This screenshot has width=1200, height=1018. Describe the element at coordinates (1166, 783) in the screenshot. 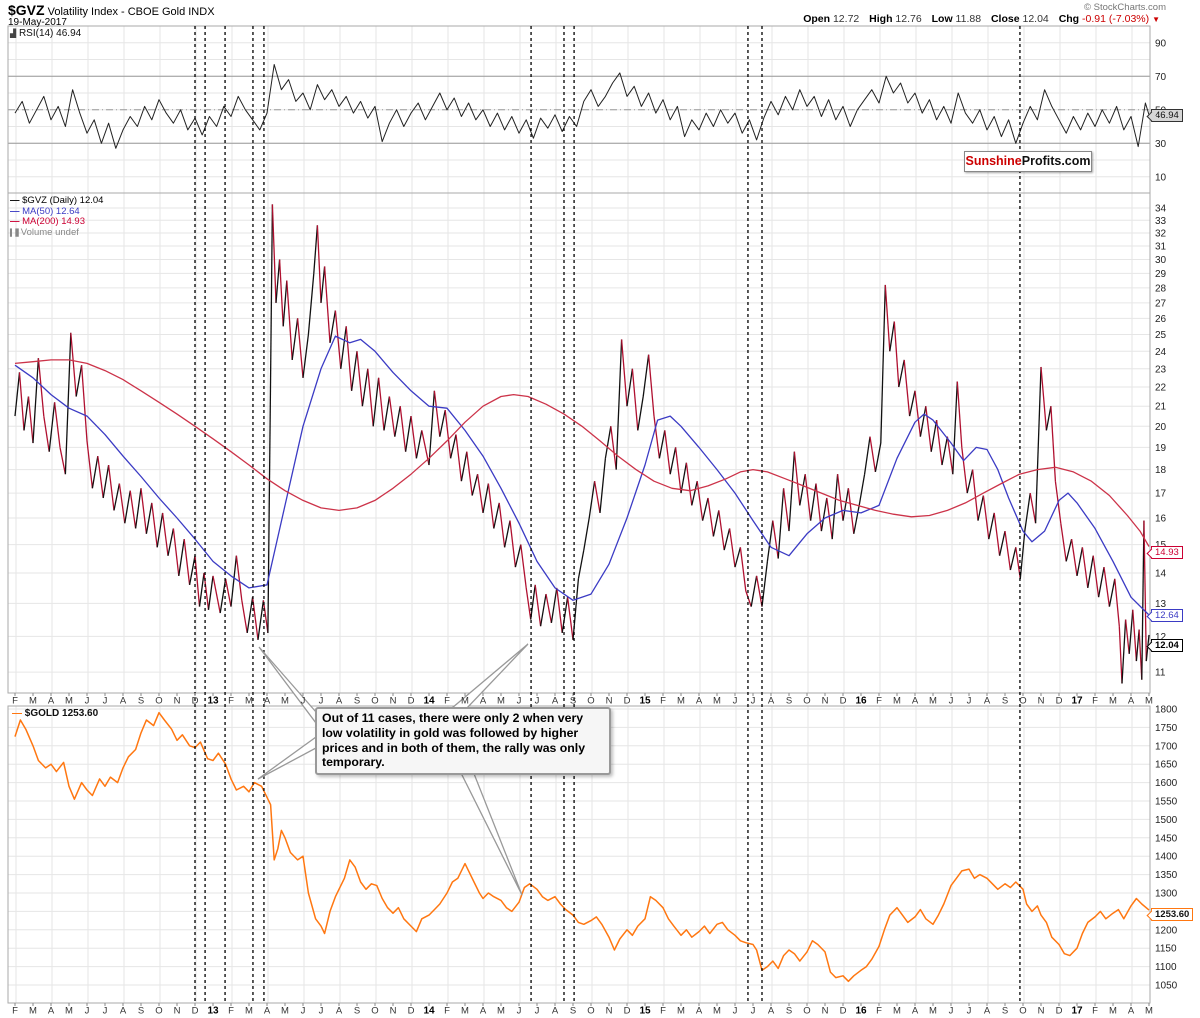

I see `svg-text: 1600` at that location.